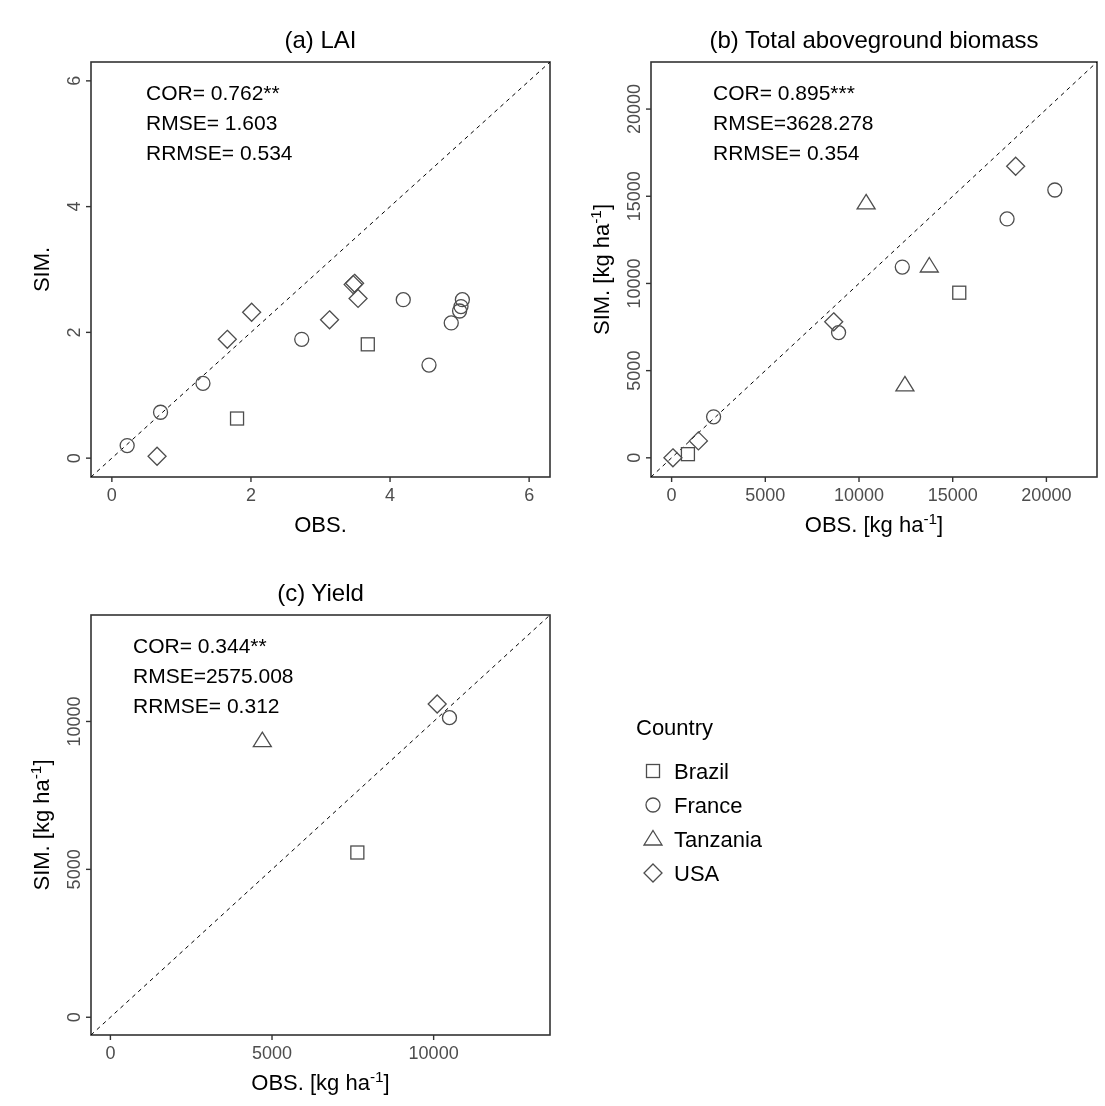  What do you see at coordinates (213, 92) in the screenshot?
I see `annotation: COR= 0.762**` at bounding box center [213, 92].